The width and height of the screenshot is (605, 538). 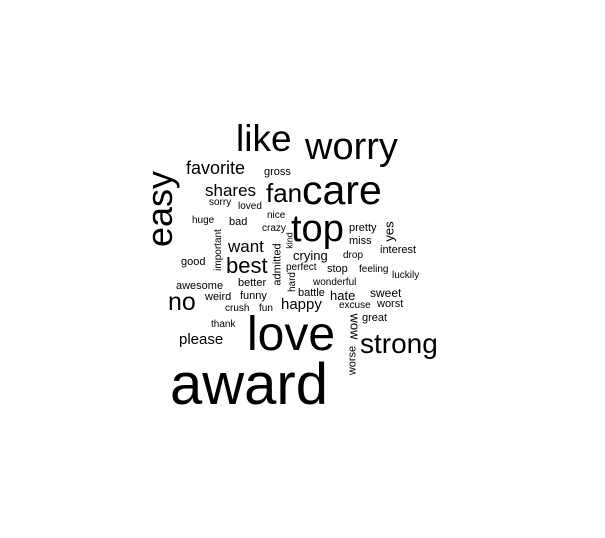 I want to click on word-excuse: excuse, so click(x=355, y=305).